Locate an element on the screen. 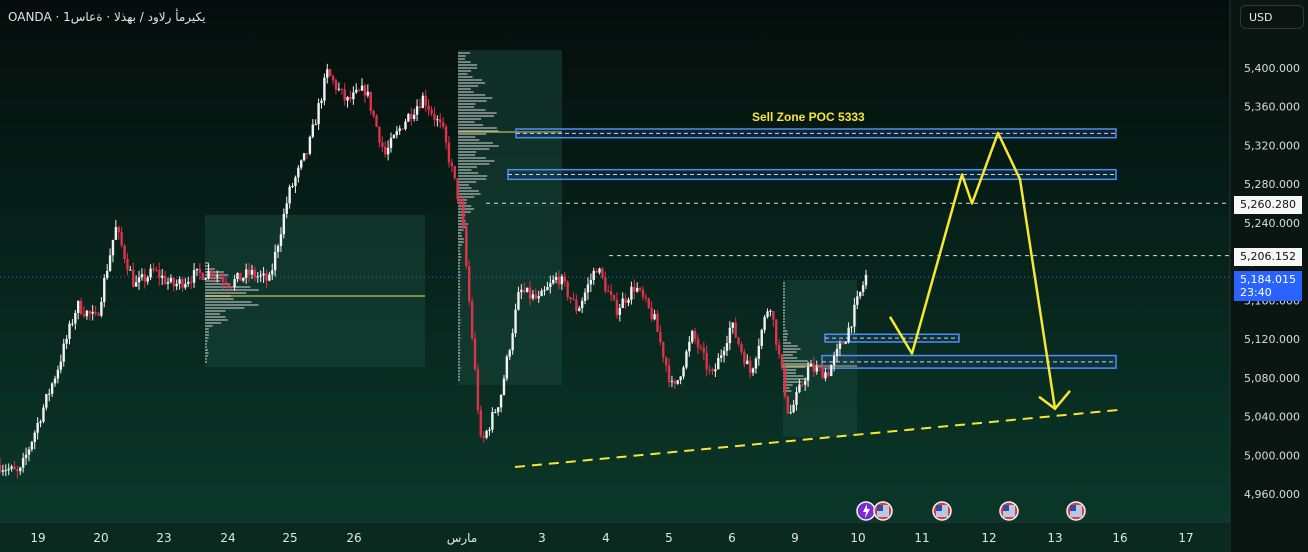 Image resolution: width=1308 pixels, height=552 pixels. y-tick-label: 5,280.000 is located at coordinates (1272, 184).